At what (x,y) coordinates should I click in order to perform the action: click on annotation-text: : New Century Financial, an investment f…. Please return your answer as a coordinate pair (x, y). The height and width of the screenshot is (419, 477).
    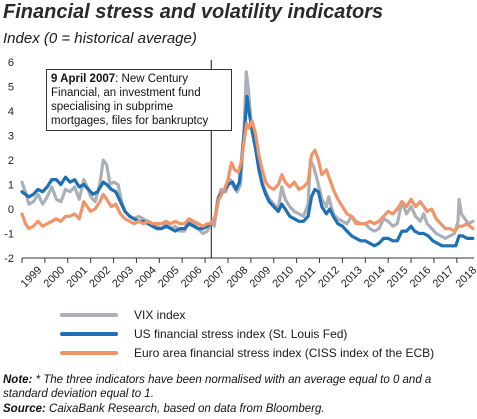
    Looking at the image, I should click on (130, 100).